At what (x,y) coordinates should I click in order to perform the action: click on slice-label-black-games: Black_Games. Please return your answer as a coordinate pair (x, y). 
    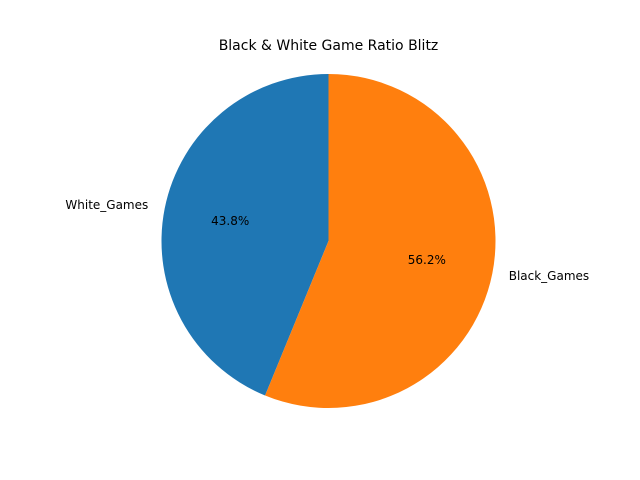
    Looking at the image, I should click on (549, 276).